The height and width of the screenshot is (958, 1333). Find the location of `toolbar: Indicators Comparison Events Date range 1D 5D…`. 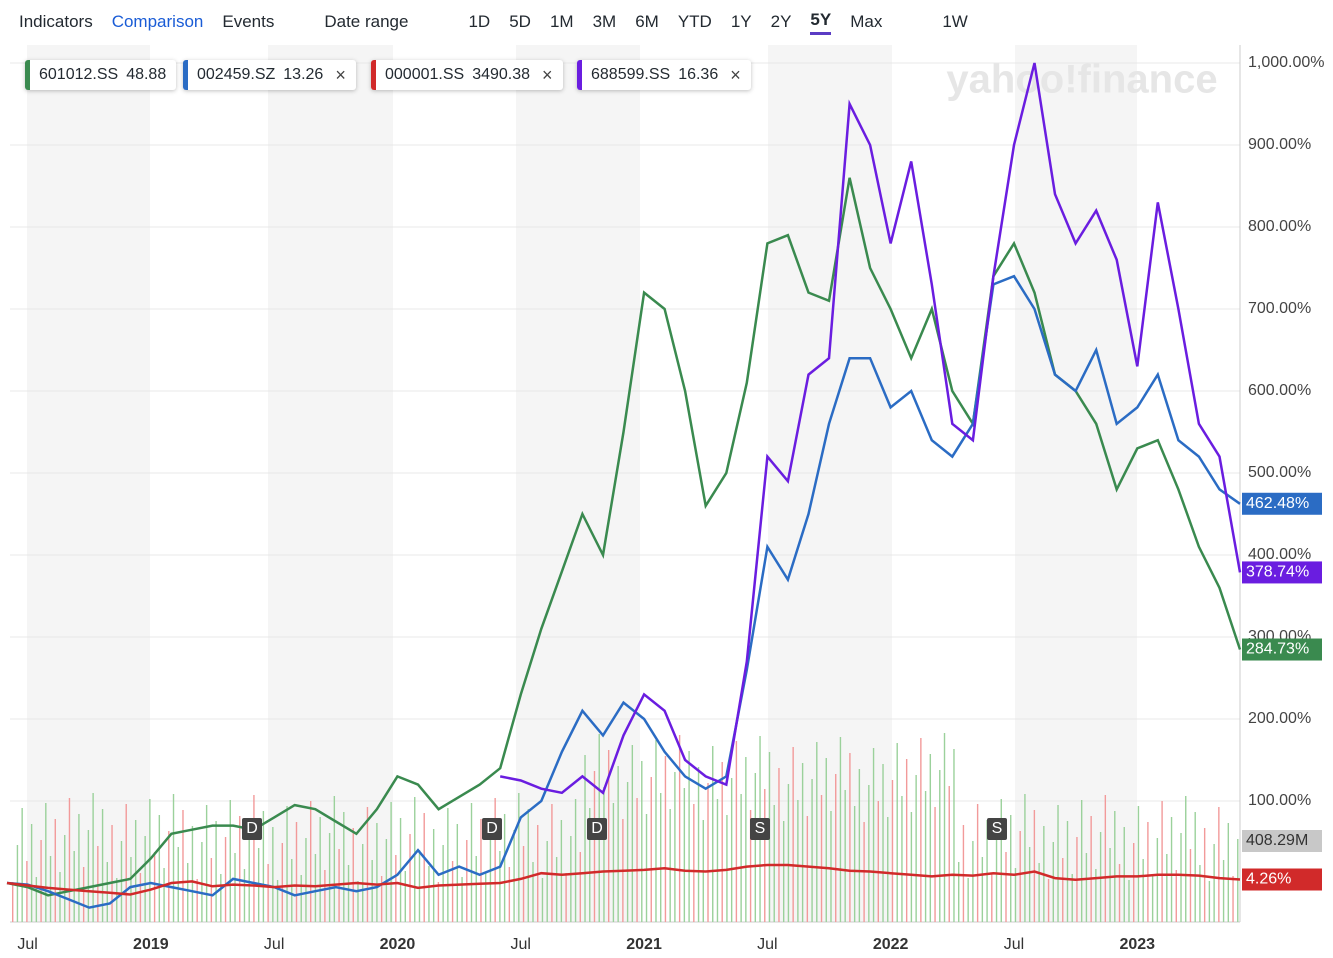

toolbar: Indicators Comparison Events Date range 1D 5D… is located at coordinates (666, 22).